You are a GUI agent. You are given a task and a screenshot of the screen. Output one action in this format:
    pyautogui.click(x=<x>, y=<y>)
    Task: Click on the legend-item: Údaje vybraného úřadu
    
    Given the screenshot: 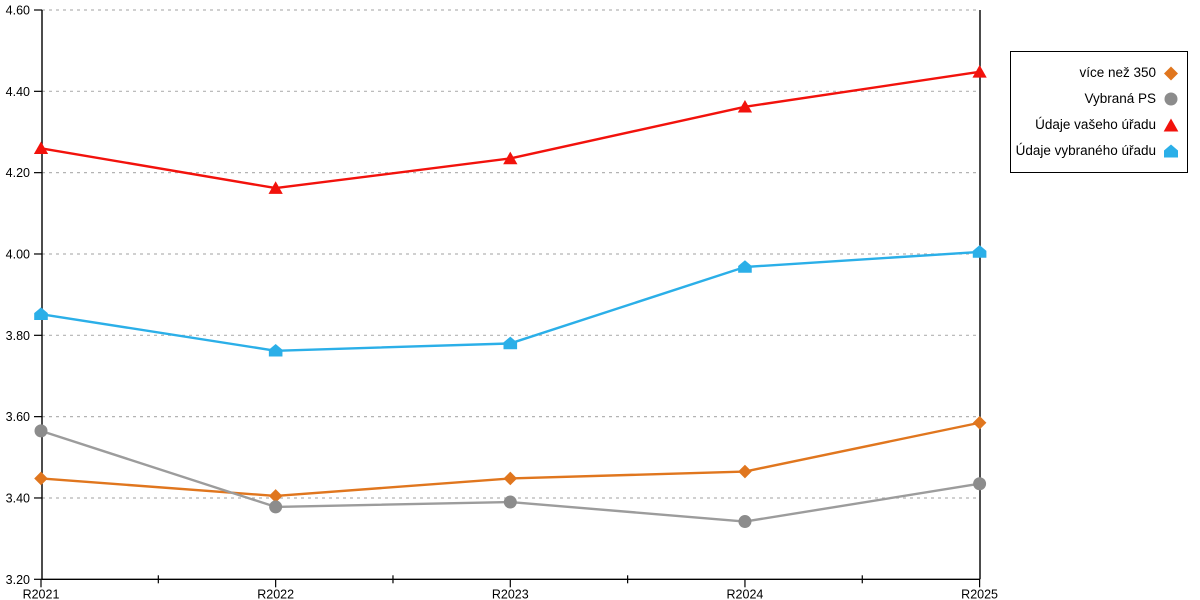 What is the action you would take?
    pyautogui.click(x=1097, y=151)
    